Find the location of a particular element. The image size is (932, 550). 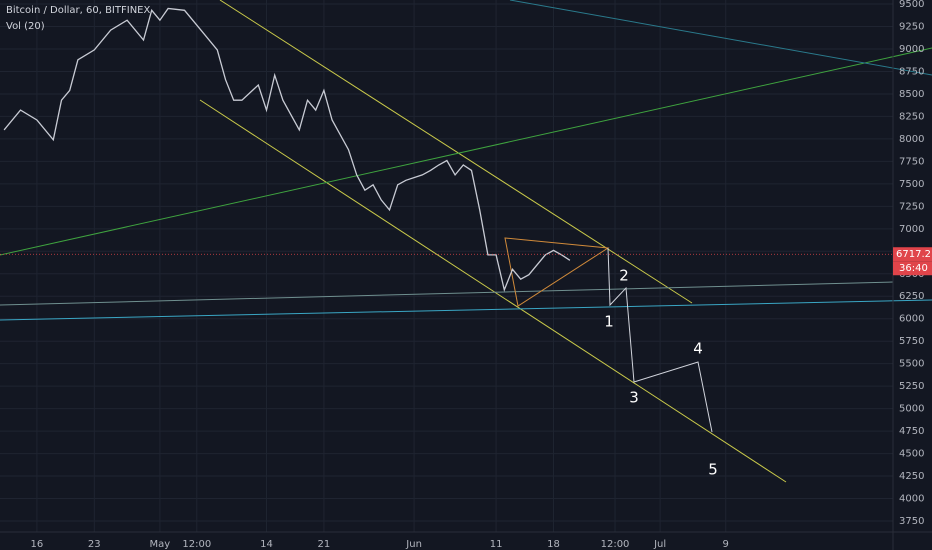

y-tick-label: 6250 is located at coordinates (911, 296).